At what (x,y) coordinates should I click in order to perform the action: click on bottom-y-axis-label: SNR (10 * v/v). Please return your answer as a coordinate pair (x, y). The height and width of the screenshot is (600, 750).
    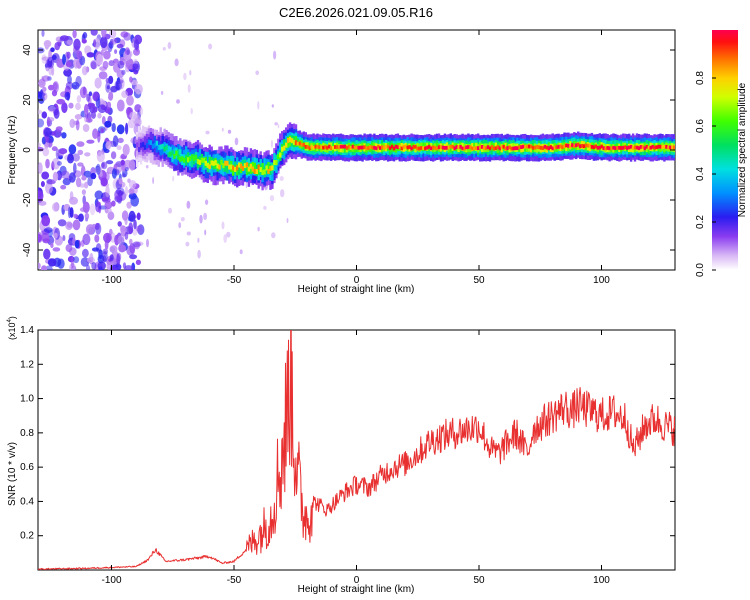
    Looking at the image, I should click on (12, 474).